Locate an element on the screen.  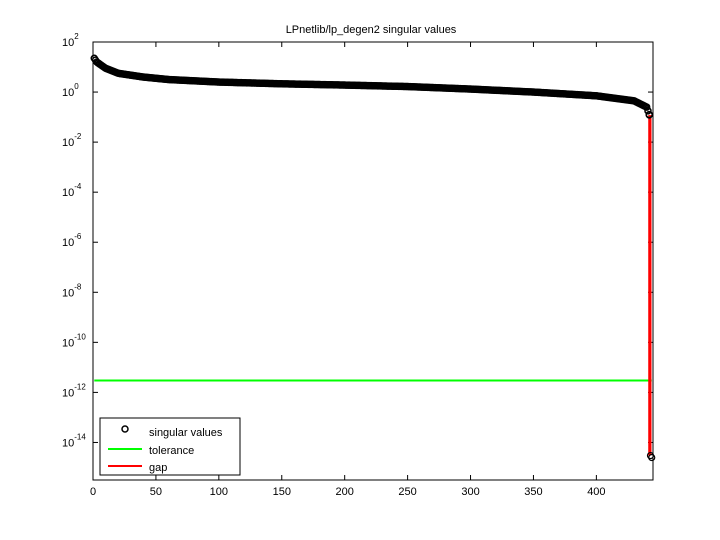
chart-title: LPnetlib/lp_degen2 singular values is located at coordinates (371, 30).